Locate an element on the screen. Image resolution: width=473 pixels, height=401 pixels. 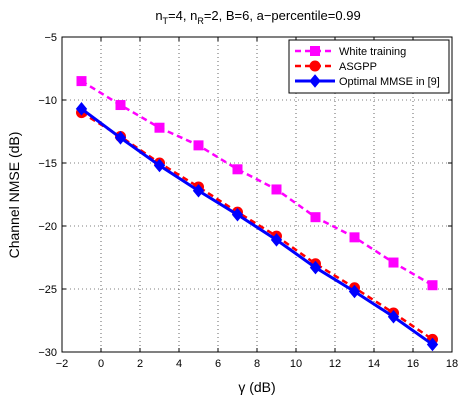
title-part: =2, B=6, a−percentile=0.99 is located at coordinates (282, 15).